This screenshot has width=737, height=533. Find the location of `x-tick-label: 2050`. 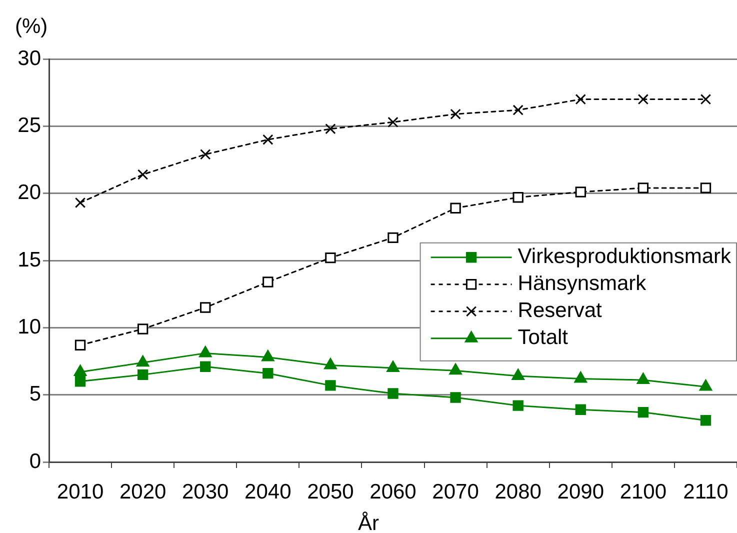

x-tick-label: 2050 is located at coordinates (330, 492).